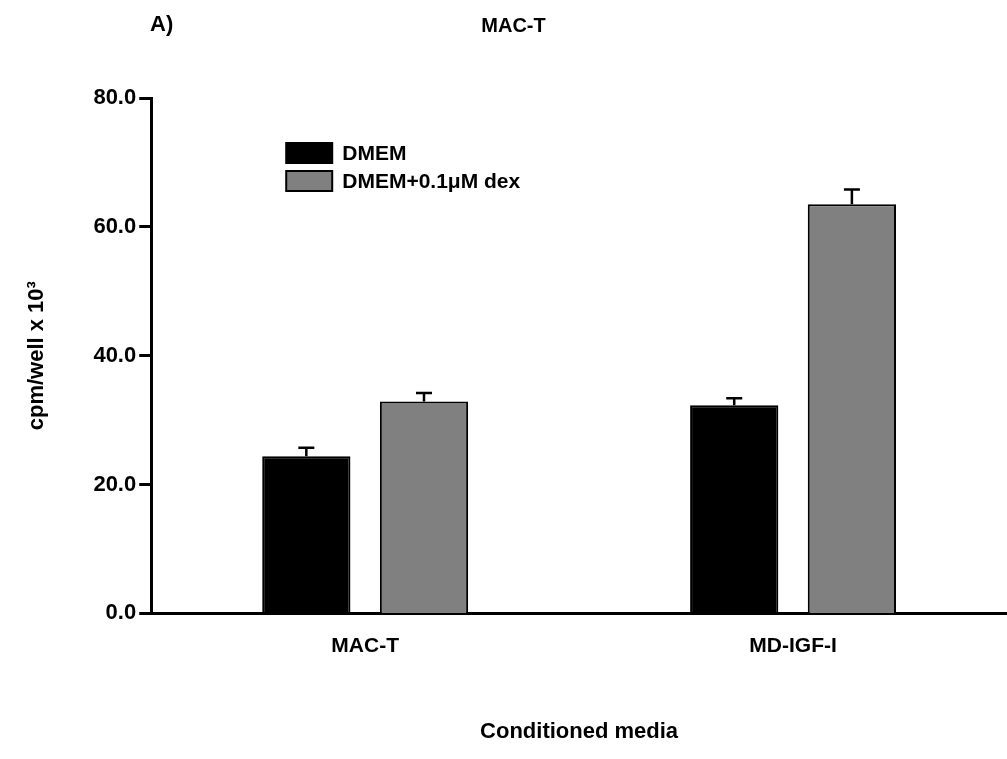 The height and width of the screenshot is (759, 1007). What do you see at coordinates (162, 24) in the screenshot?
I see `text: A)` at bounding box center [162, 24].